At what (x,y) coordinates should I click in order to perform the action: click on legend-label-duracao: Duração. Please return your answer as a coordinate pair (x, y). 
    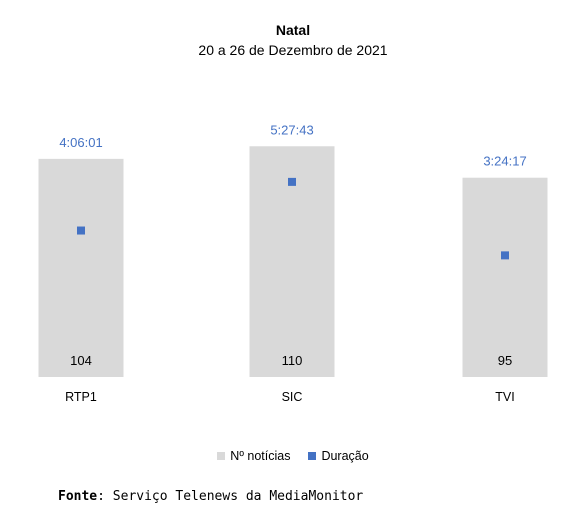
    Looking at the image, I should click on (345, 456).